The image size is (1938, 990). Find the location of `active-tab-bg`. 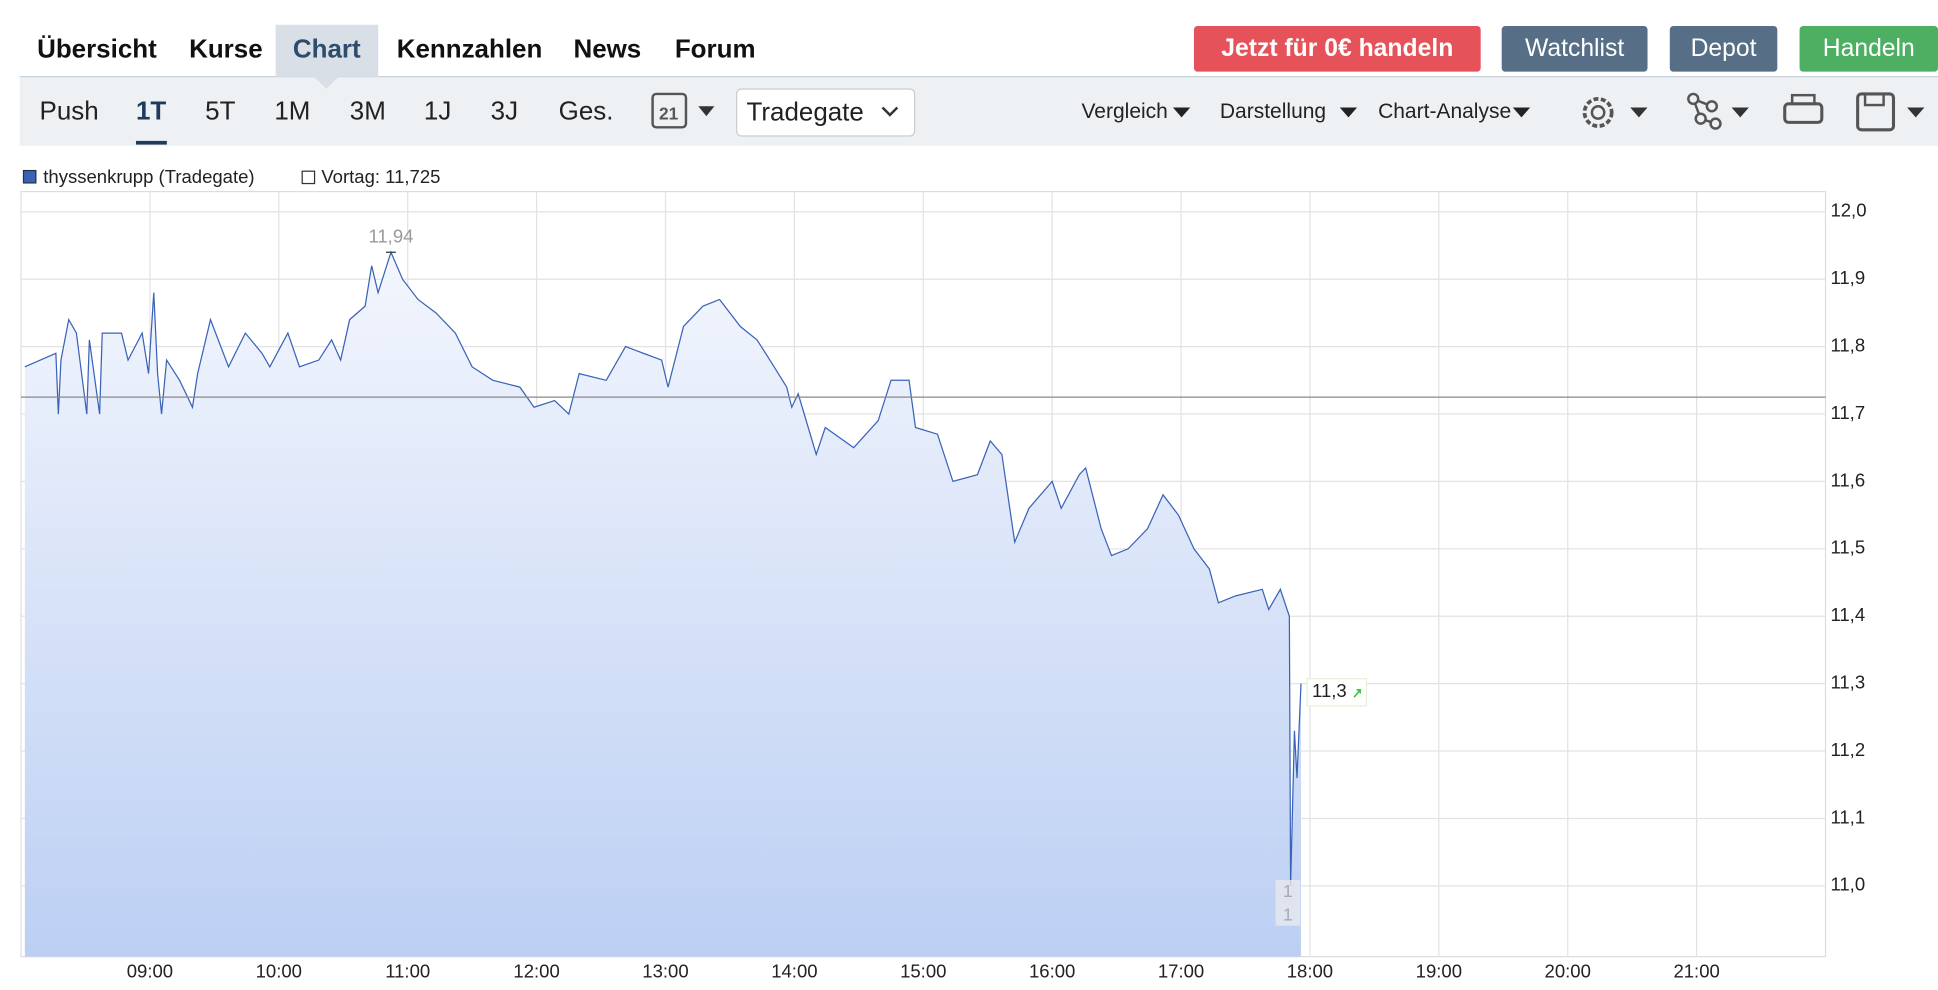

active-tab-bg is located at coordinates (327, 50).